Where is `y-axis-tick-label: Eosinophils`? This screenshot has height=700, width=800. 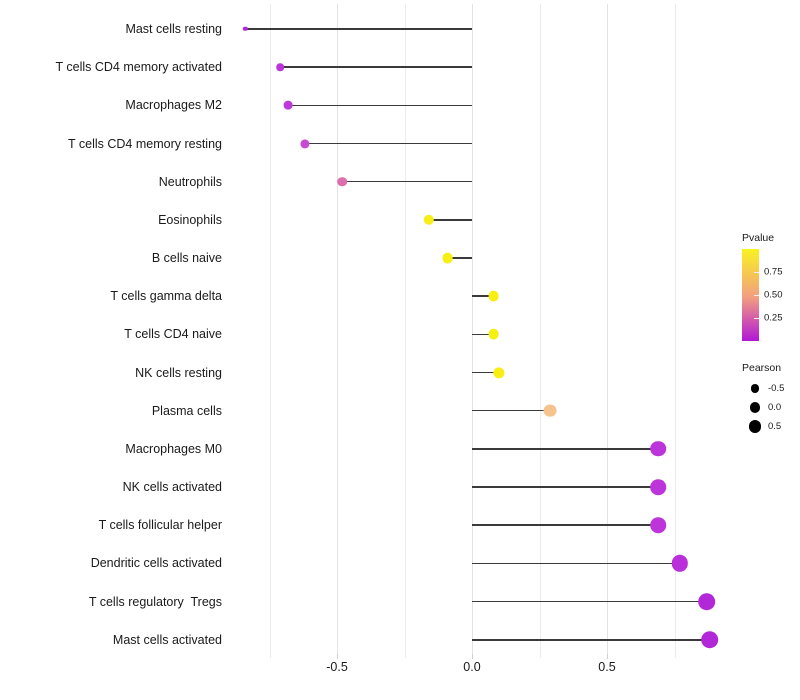
y-axis-tick-label: Eosinophils is located at coordinates (190, 219).